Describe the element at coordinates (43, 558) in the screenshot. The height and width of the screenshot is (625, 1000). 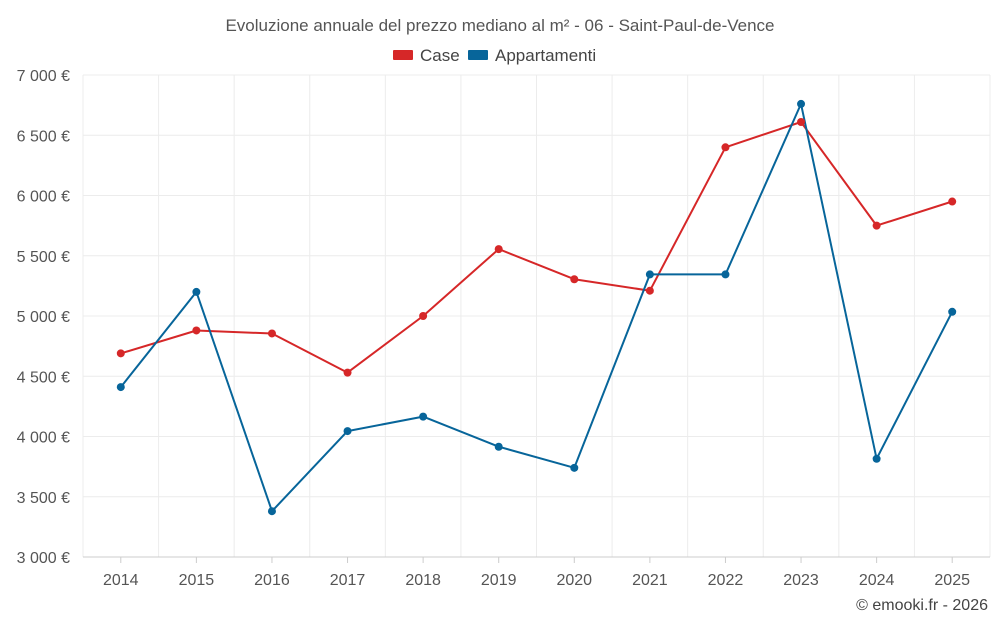
I see `y-tick-label: 3 000 €` at that location.